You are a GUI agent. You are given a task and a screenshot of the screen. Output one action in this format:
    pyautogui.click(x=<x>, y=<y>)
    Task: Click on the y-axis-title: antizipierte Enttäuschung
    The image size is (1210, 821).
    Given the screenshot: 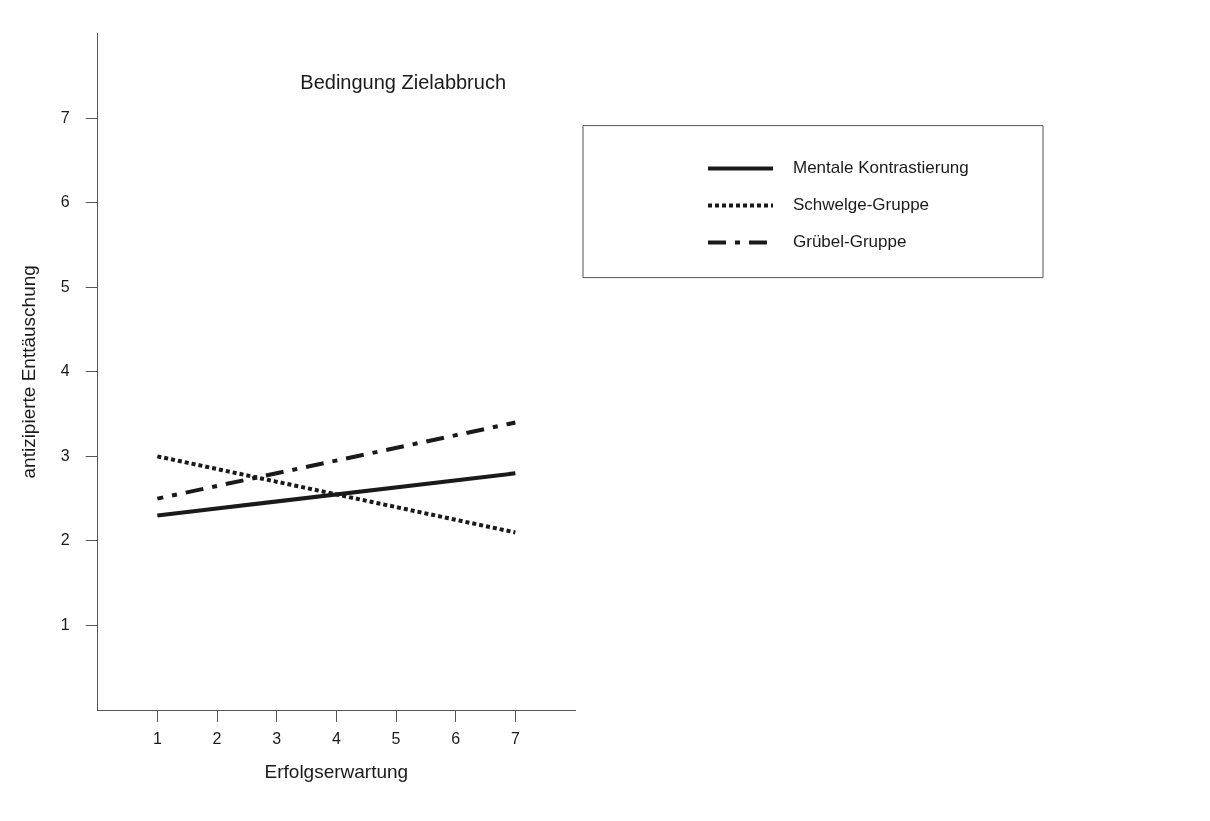 What is the action you would take?
    pyautogui.click(x=28, y=372)
    